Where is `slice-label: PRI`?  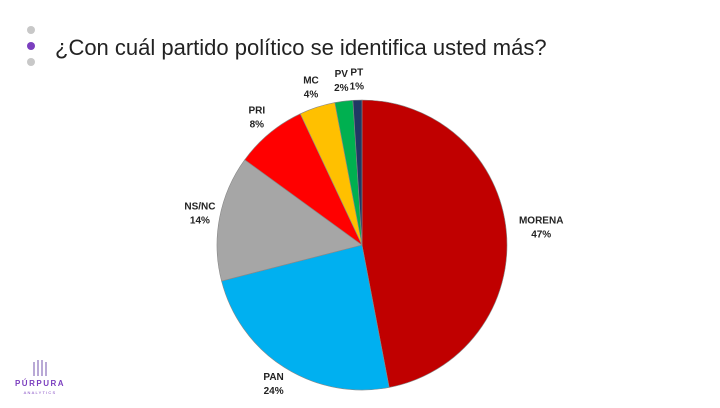
slice-label: PRI is located at coordinates (256, 111).